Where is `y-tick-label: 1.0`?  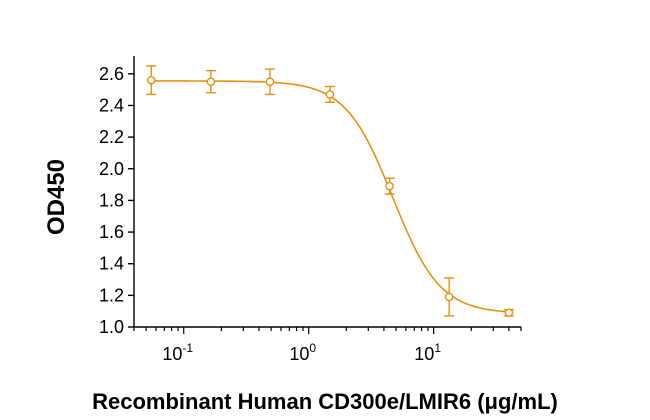
y-tick-label: 1.0 is located at coordinates (111, 327).